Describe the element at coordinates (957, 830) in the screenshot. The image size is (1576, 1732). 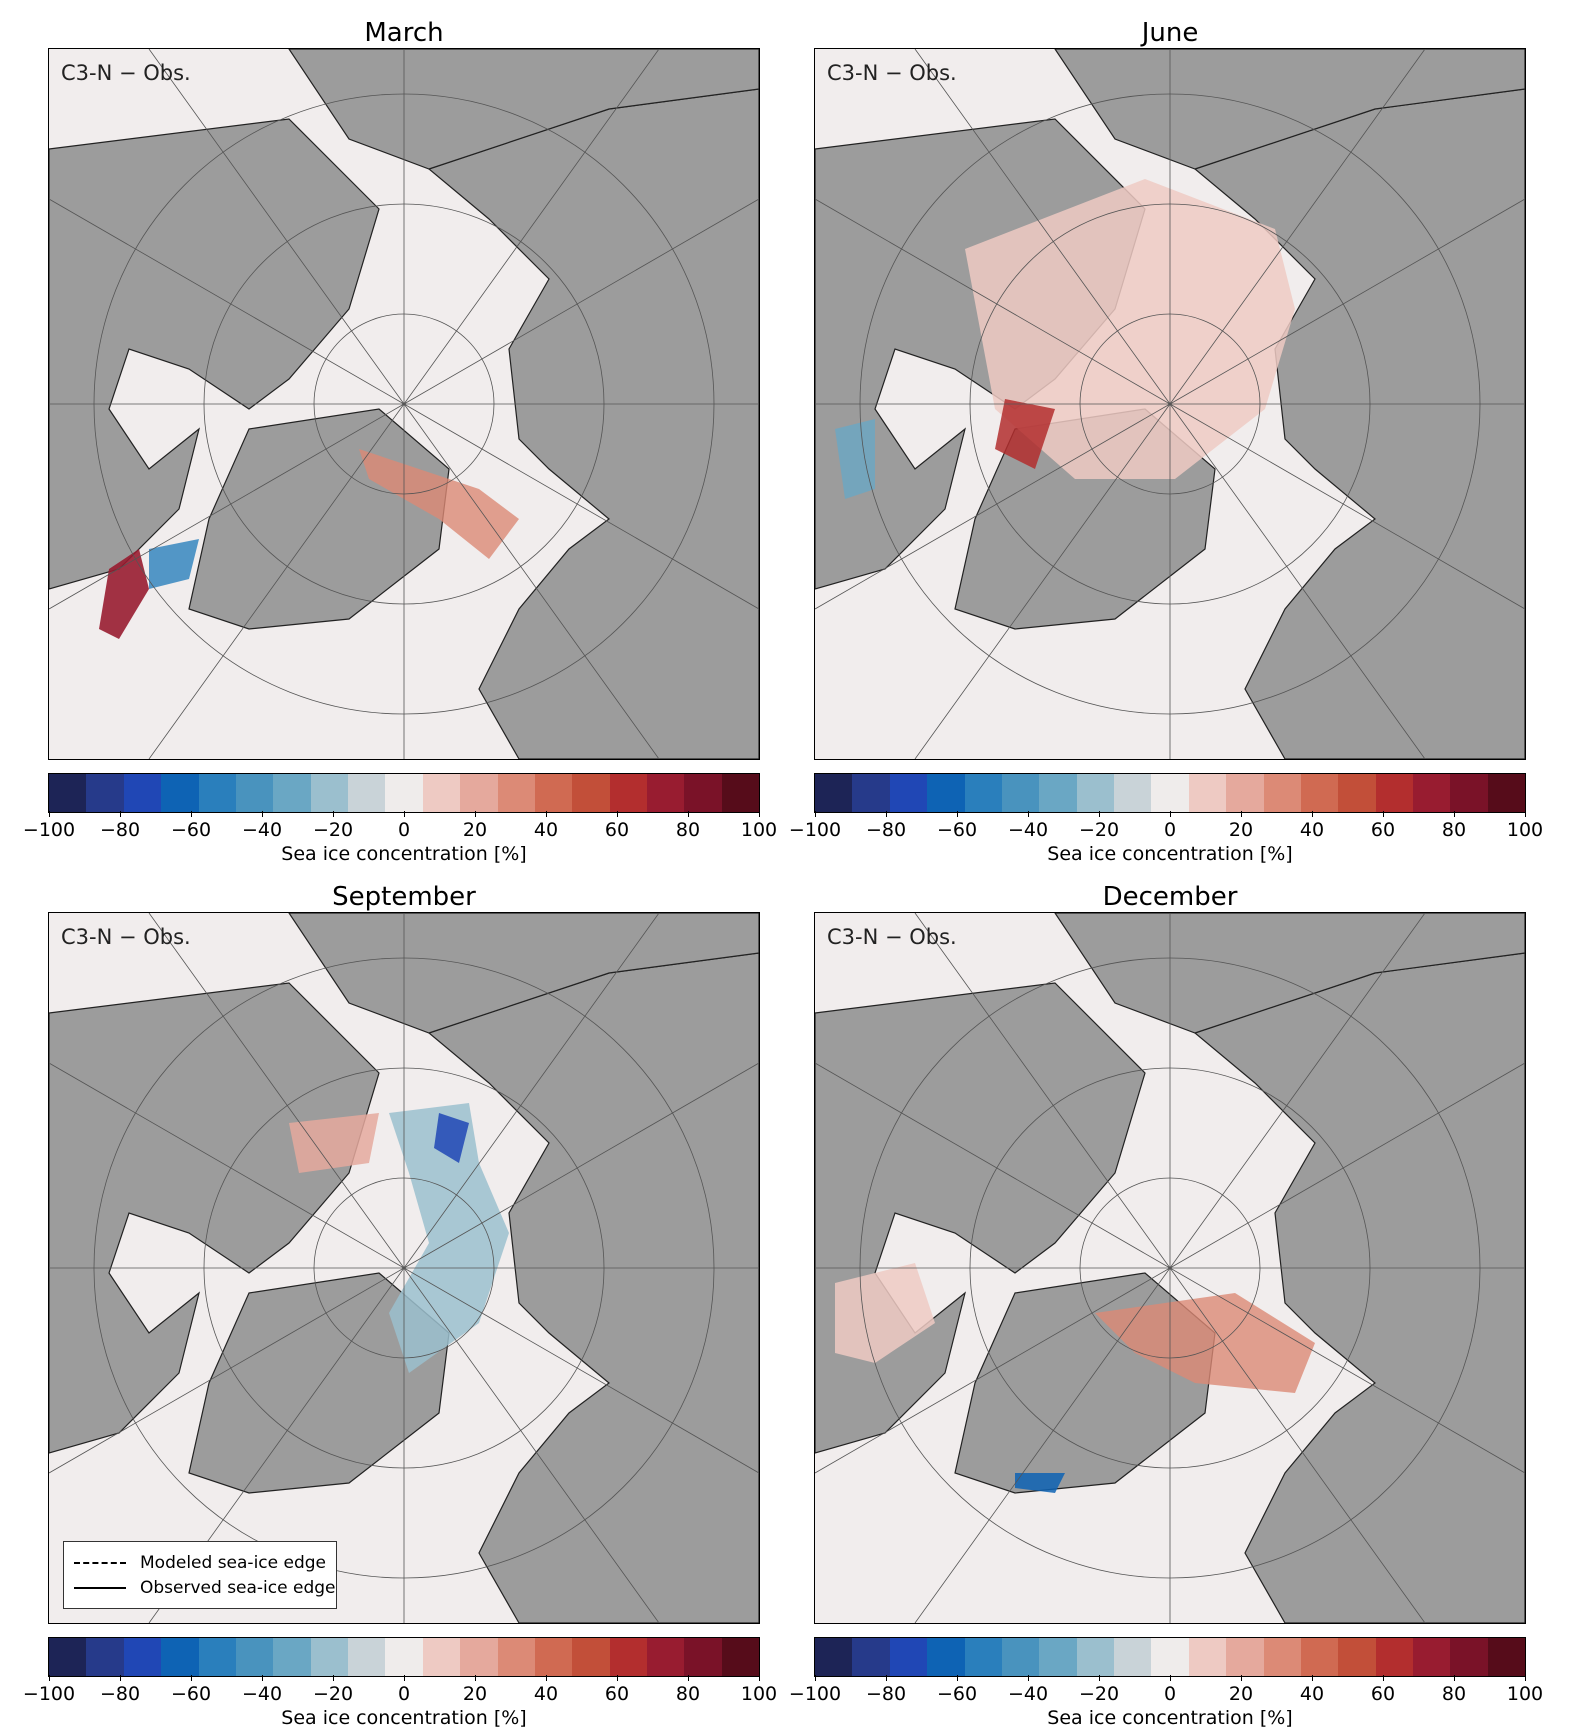
I see `colorbar-tick-label: −60` at that location.